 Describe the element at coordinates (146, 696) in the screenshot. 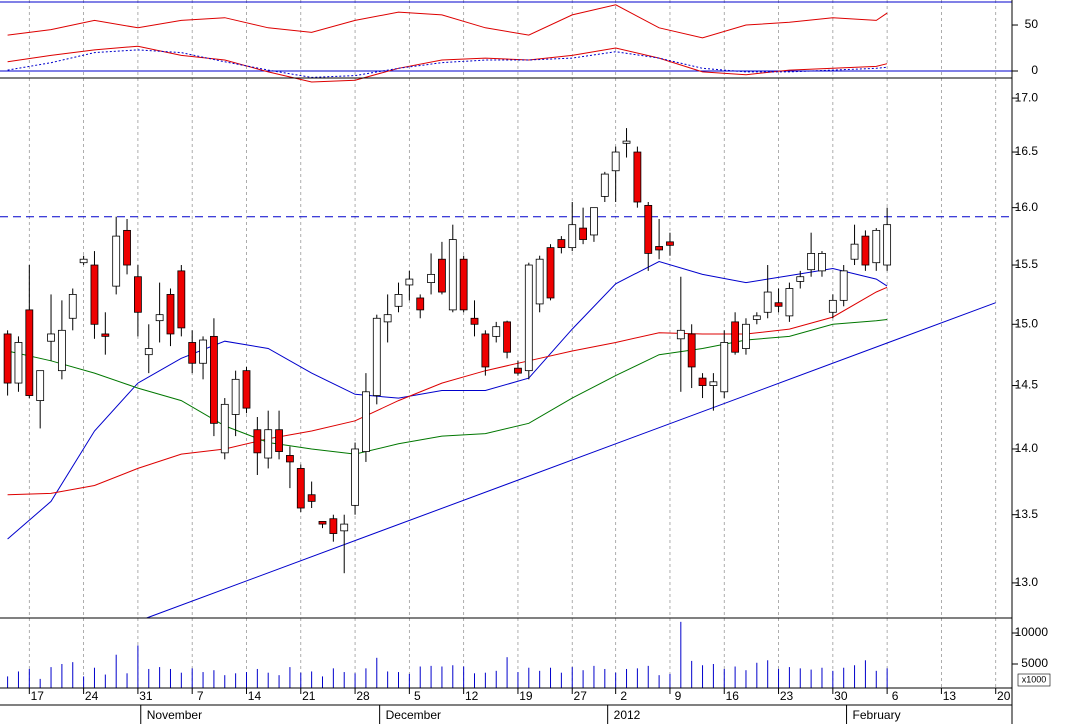

I see `x-tick-label: 31` at that location.